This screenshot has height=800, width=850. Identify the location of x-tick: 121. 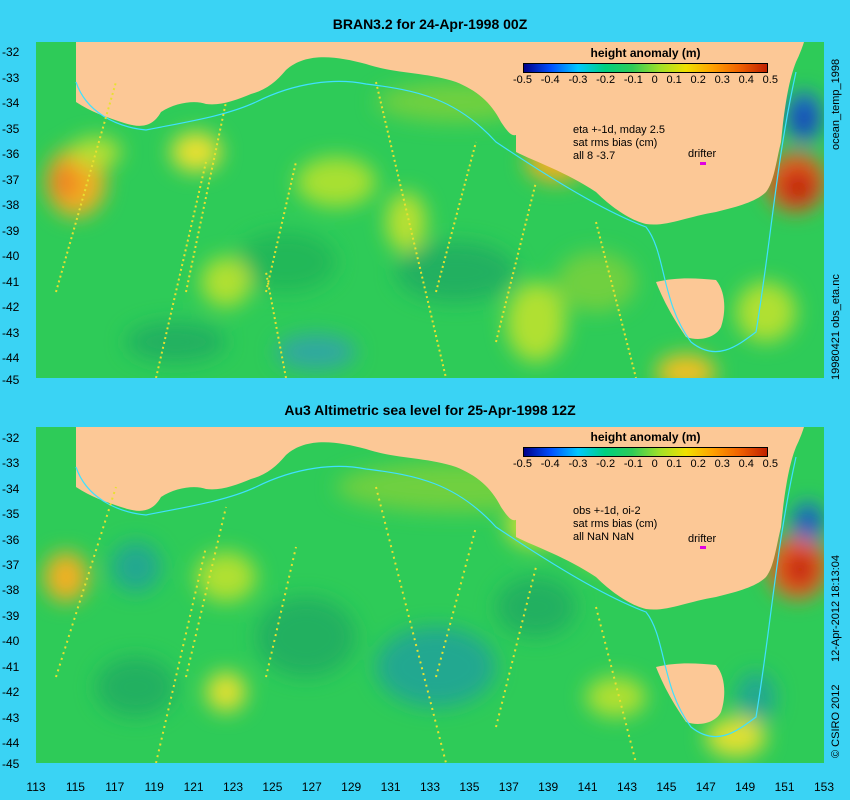
(193, 787).